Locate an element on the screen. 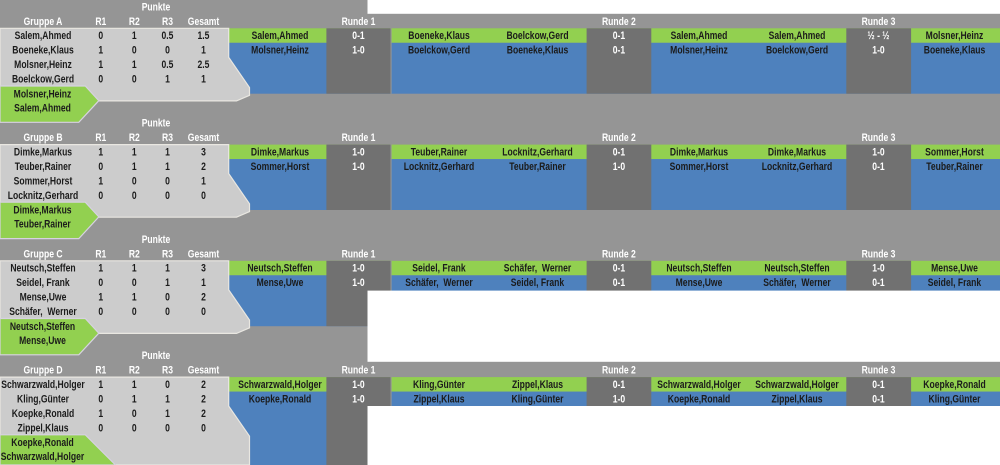 The image size is (1000, 465). svg-text: Gruppe D is located at coordinates (42, 371).